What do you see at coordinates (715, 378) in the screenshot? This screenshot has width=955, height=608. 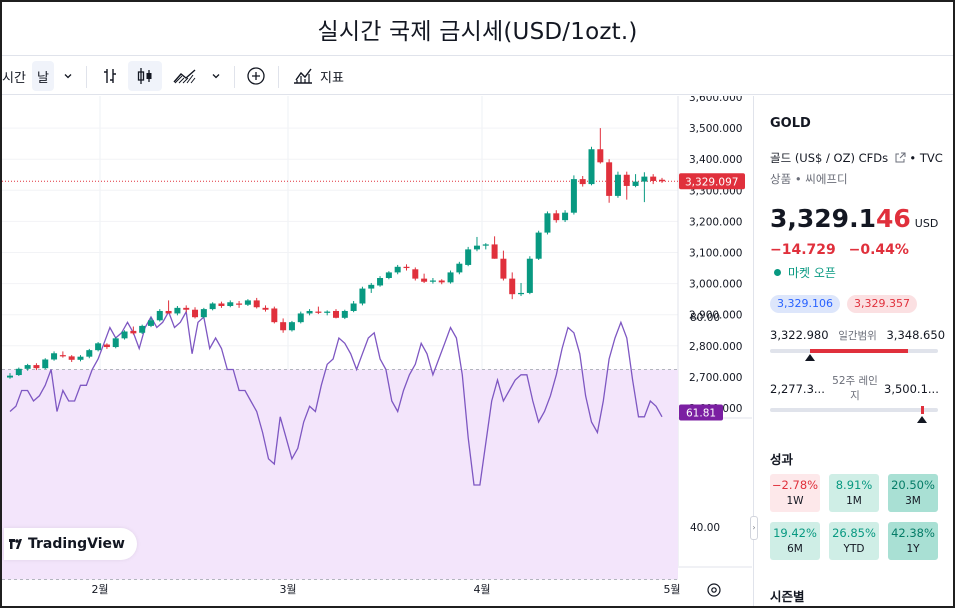 I see `price-axis-tick-label: 2,700.000` at bounding box center [715, 378].